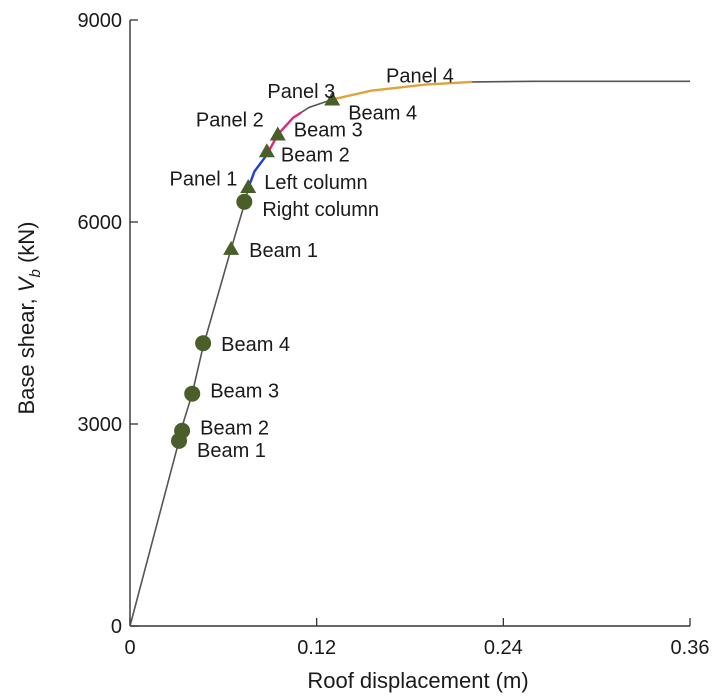 Image resolution: width=717 pixels, height=700 pixels. I want to click on y-axis-title-unit: (kN), so click(26, 246).